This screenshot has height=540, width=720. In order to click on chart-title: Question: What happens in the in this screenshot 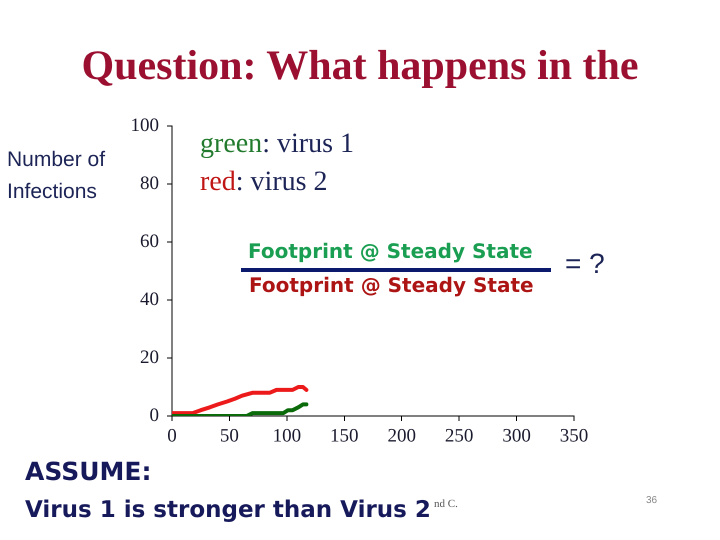, I will do `click(360, 66)`.